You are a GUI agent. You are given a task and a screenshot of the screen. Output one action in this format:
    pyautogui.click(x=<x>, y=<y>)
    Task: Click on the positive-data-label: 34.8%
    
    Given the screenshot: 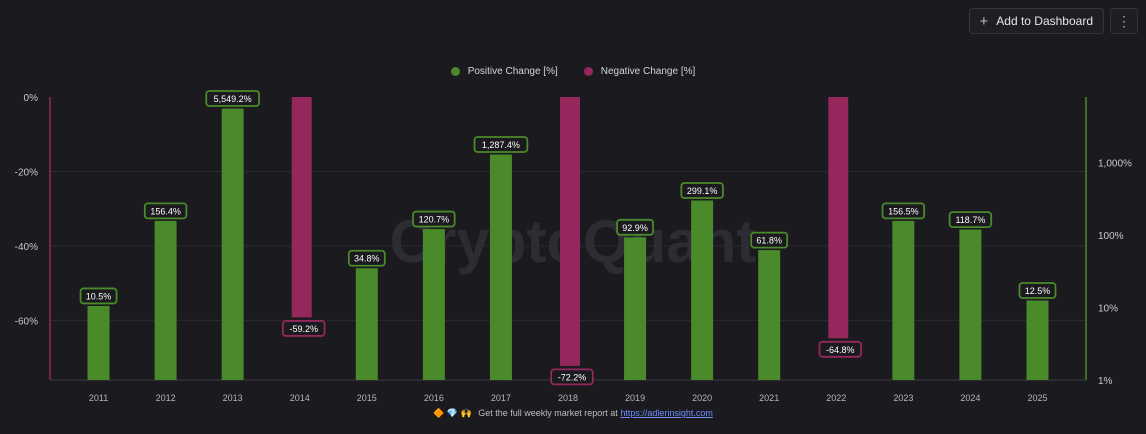 What is the action you would take?
    pyautogui.click(x=367, y=259)
    